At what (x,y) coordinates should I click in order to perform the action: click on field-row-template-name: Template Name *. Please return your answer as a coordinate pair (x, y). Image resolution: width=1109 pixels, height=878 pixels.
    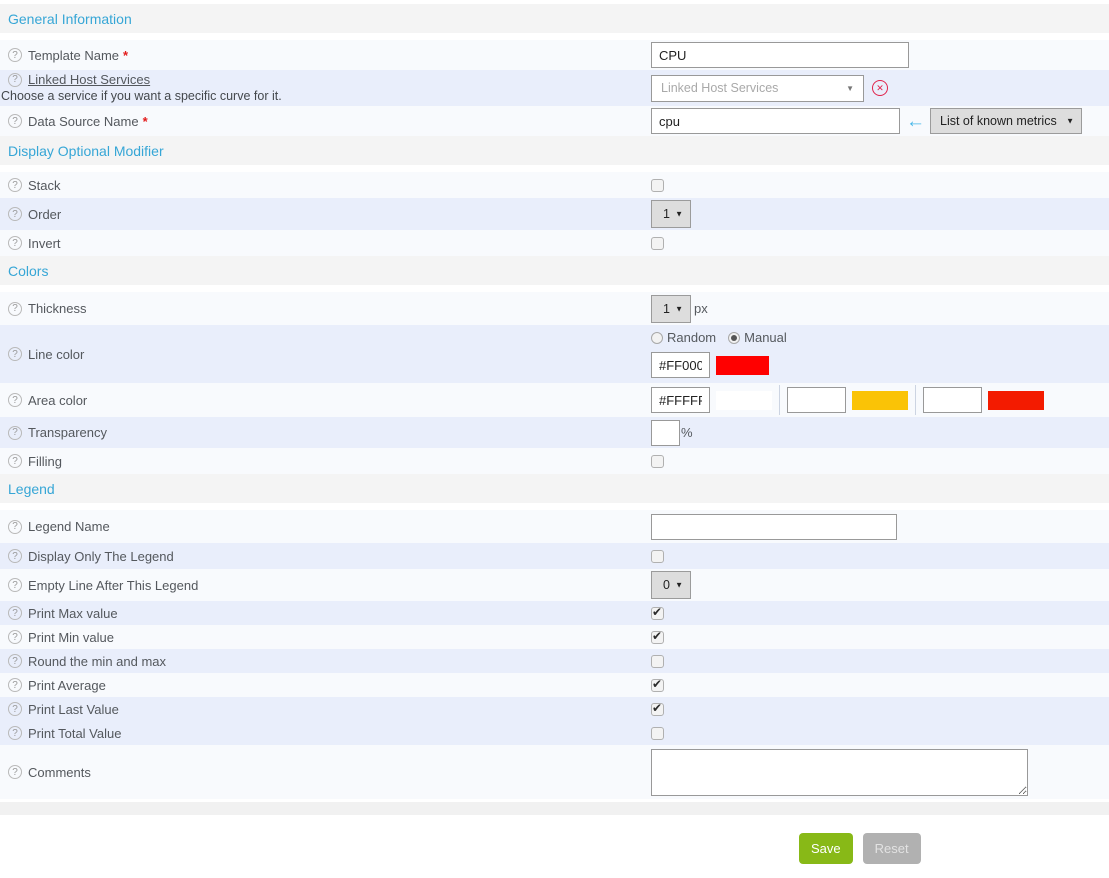
    Looking at the image, I should click on (554, 55).